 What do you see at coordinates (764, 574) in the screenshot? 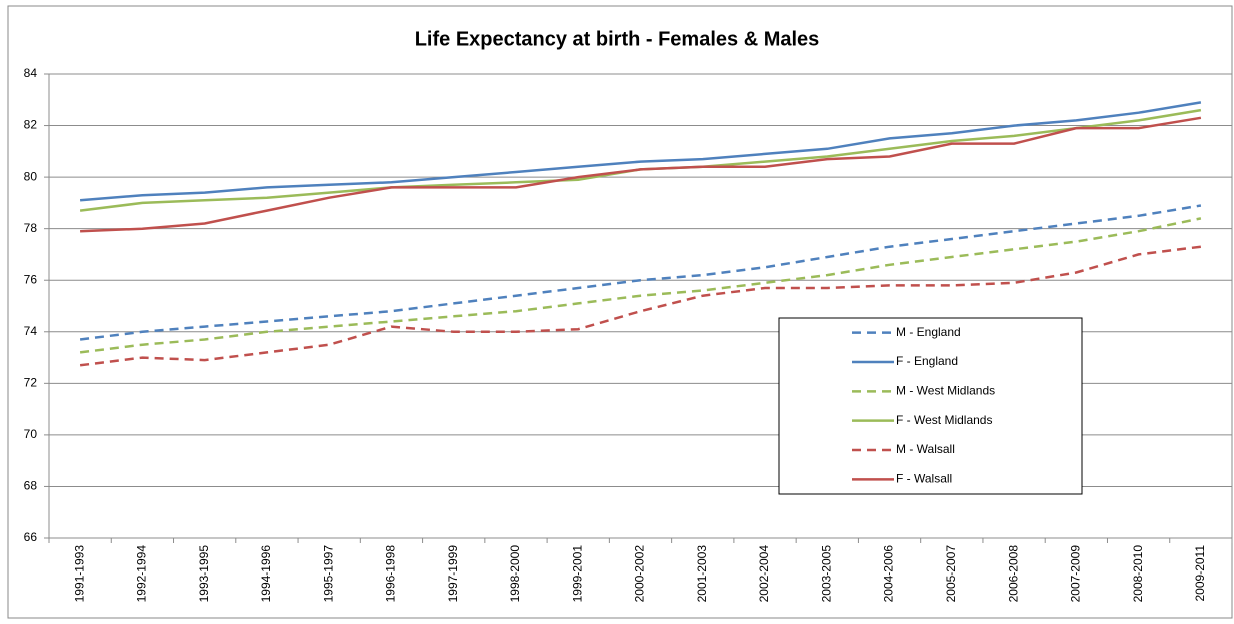
I see `x-tick-label: 2002-2004` at bounding box center [764, 574].